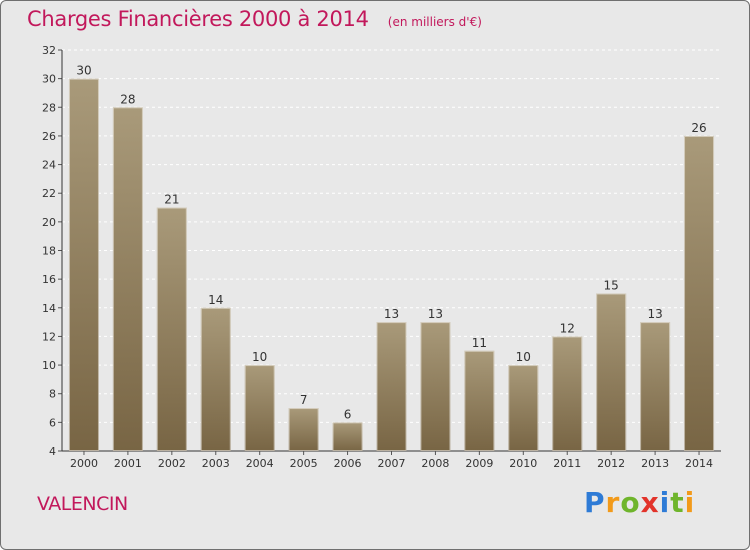  What do you see at coordinates (611, 463) in the screenshot?
I see `x-tick-label: 2012` at bounding box center [611, 463].